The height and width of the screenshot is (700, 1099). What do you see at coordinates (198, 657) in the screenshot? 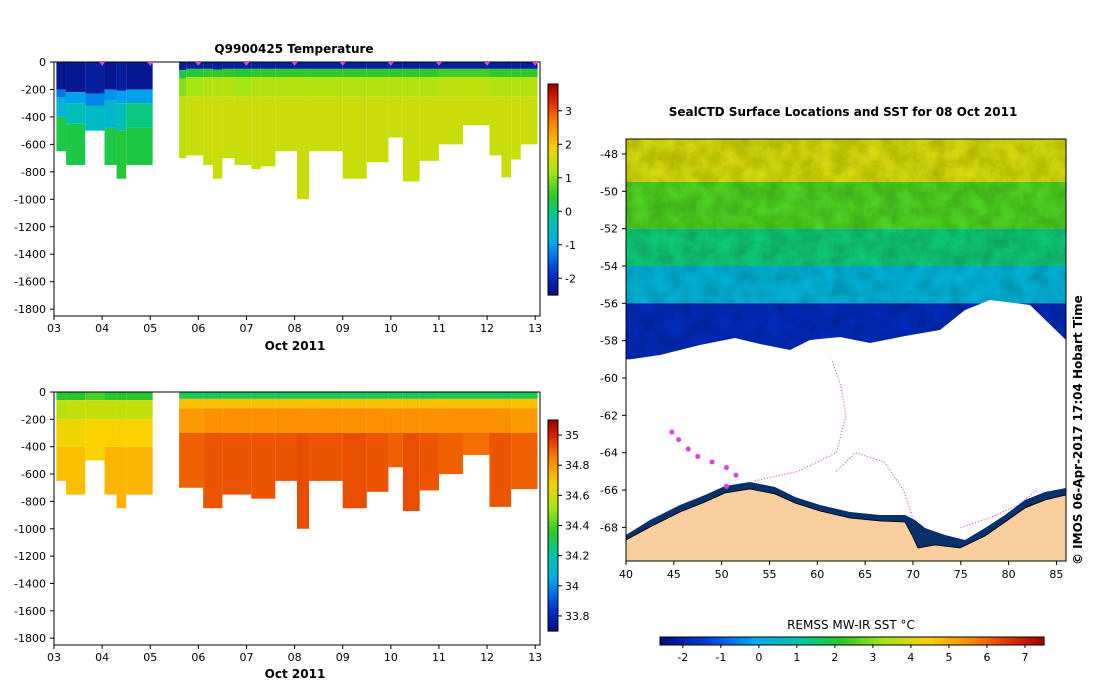
I see `x-tick-label: 06` at bounding box center [198, 657].